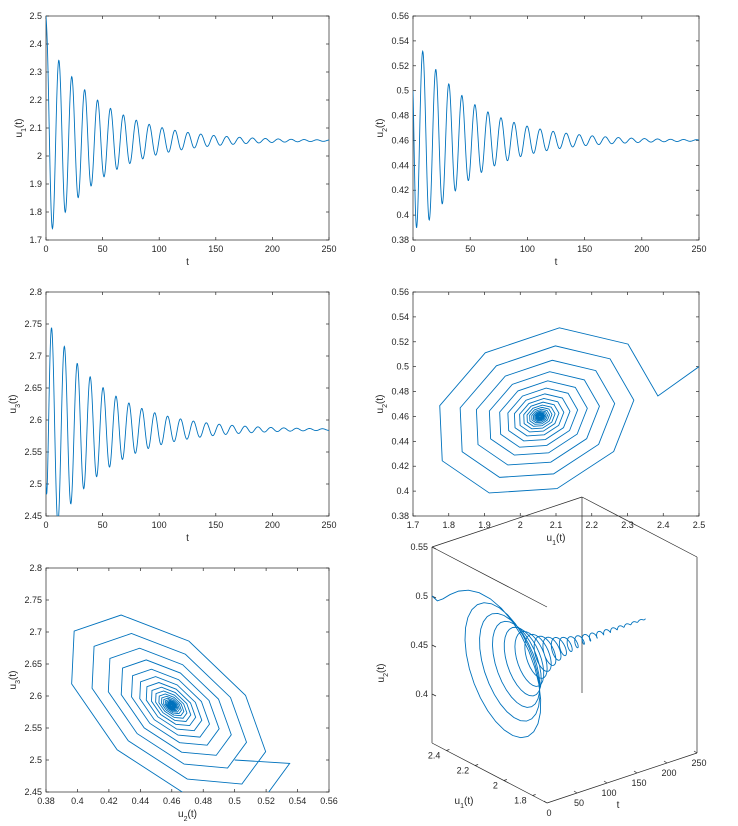 The image size is (738, 826). Describe the element at coordinates (402, 215) in the screenshot. I see `y-tick-label: 0.4` at that location.